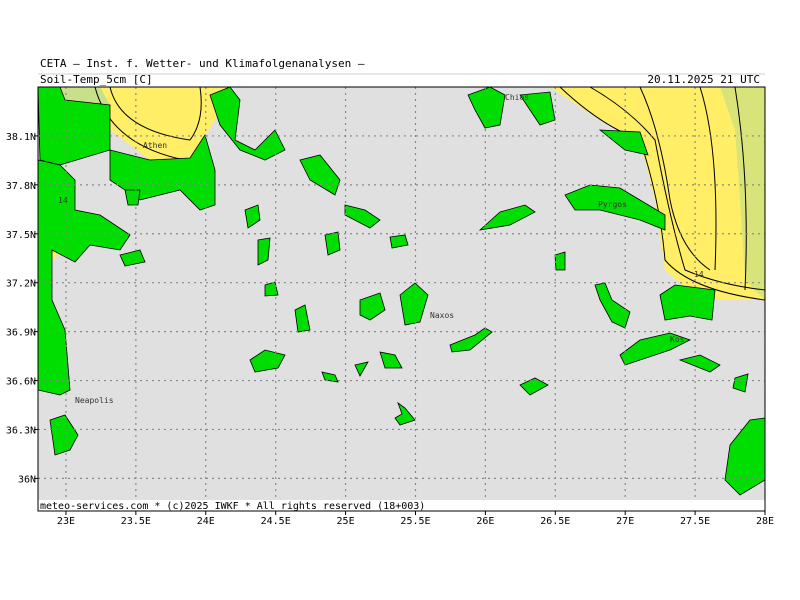 The height and width of the screenshot is (600, 800). What do you see at coordinates (21, 186) in the screenshot?
I see `y-tick-label: 37.8N` at bounding box center [21, 186].